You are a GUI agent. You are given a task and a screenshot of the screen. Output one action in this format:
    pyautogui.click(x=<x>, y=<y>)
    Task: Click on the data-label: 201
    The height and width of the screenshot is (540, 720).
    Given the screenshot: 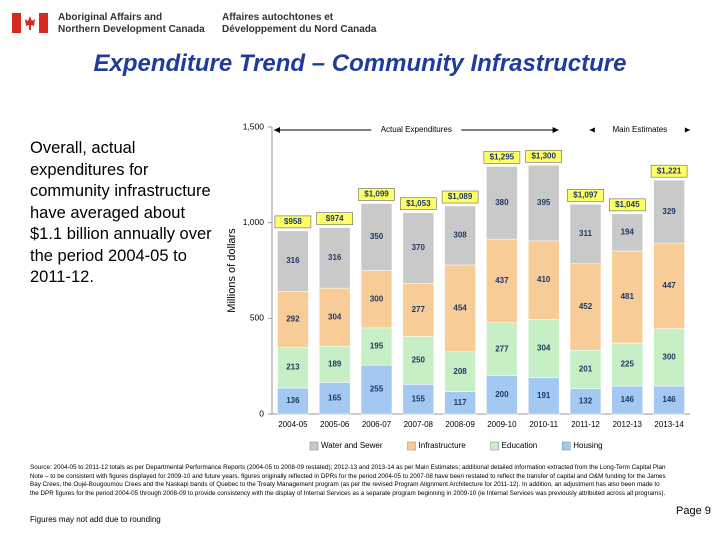 What is the action you would take?
    pyautogui.click(x=586, y=369)
    